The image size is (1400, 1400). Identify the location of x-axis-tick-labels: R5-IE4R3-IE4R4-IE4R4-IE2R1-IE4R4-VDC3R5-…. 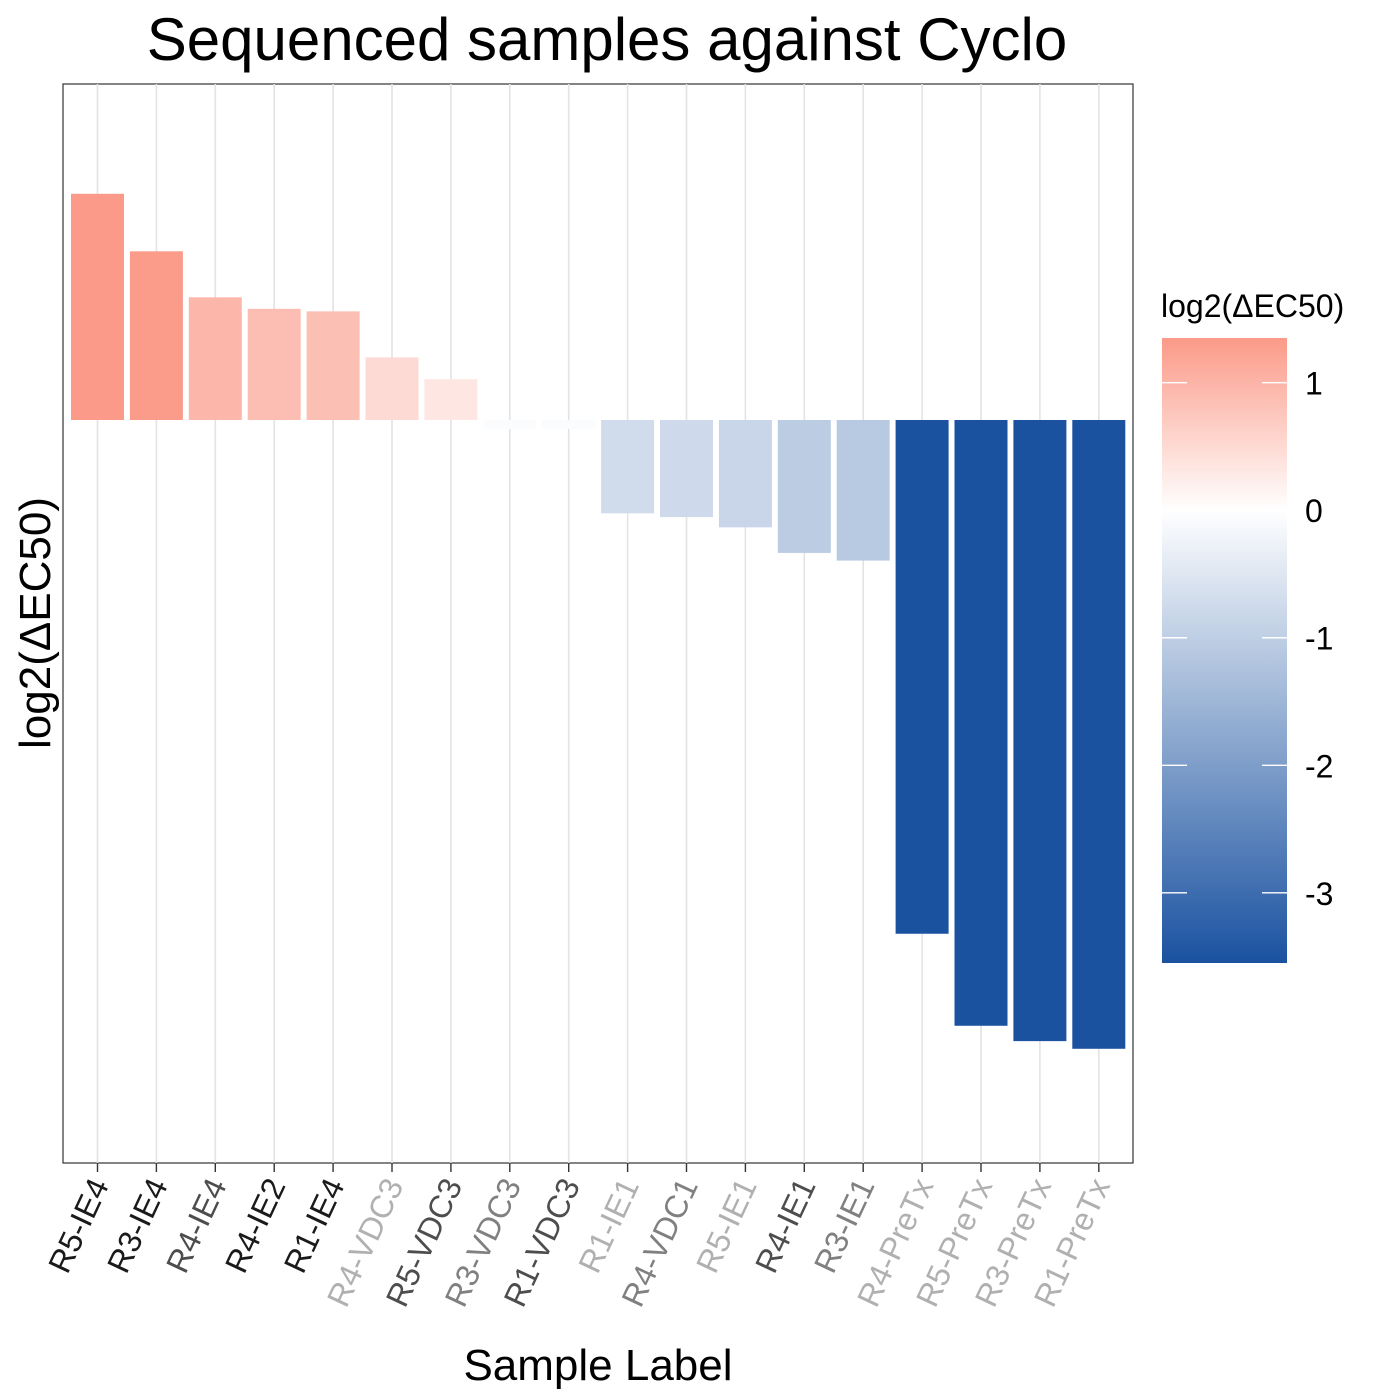
(579, 1242).